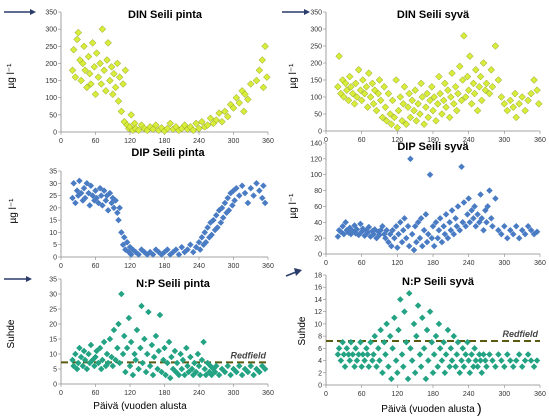 The image size is (549, 418). Describe the element at coordinates (318, 288) in the screenshot. I see `y-tick-label: 16` at that location.